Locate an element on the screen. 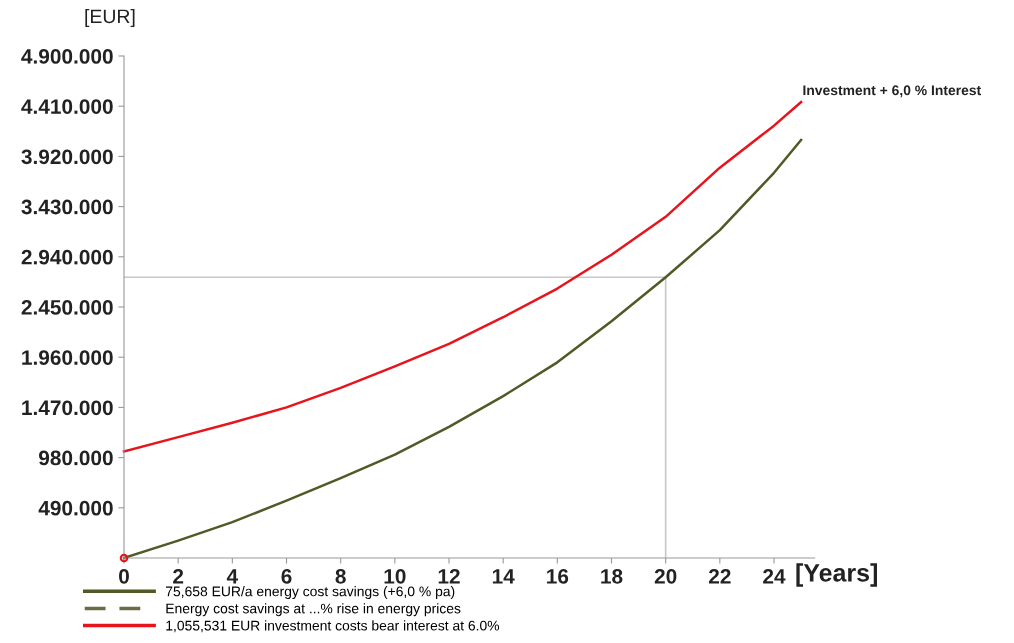  x-tick-label: 4 is located at coordinates (232, 576).